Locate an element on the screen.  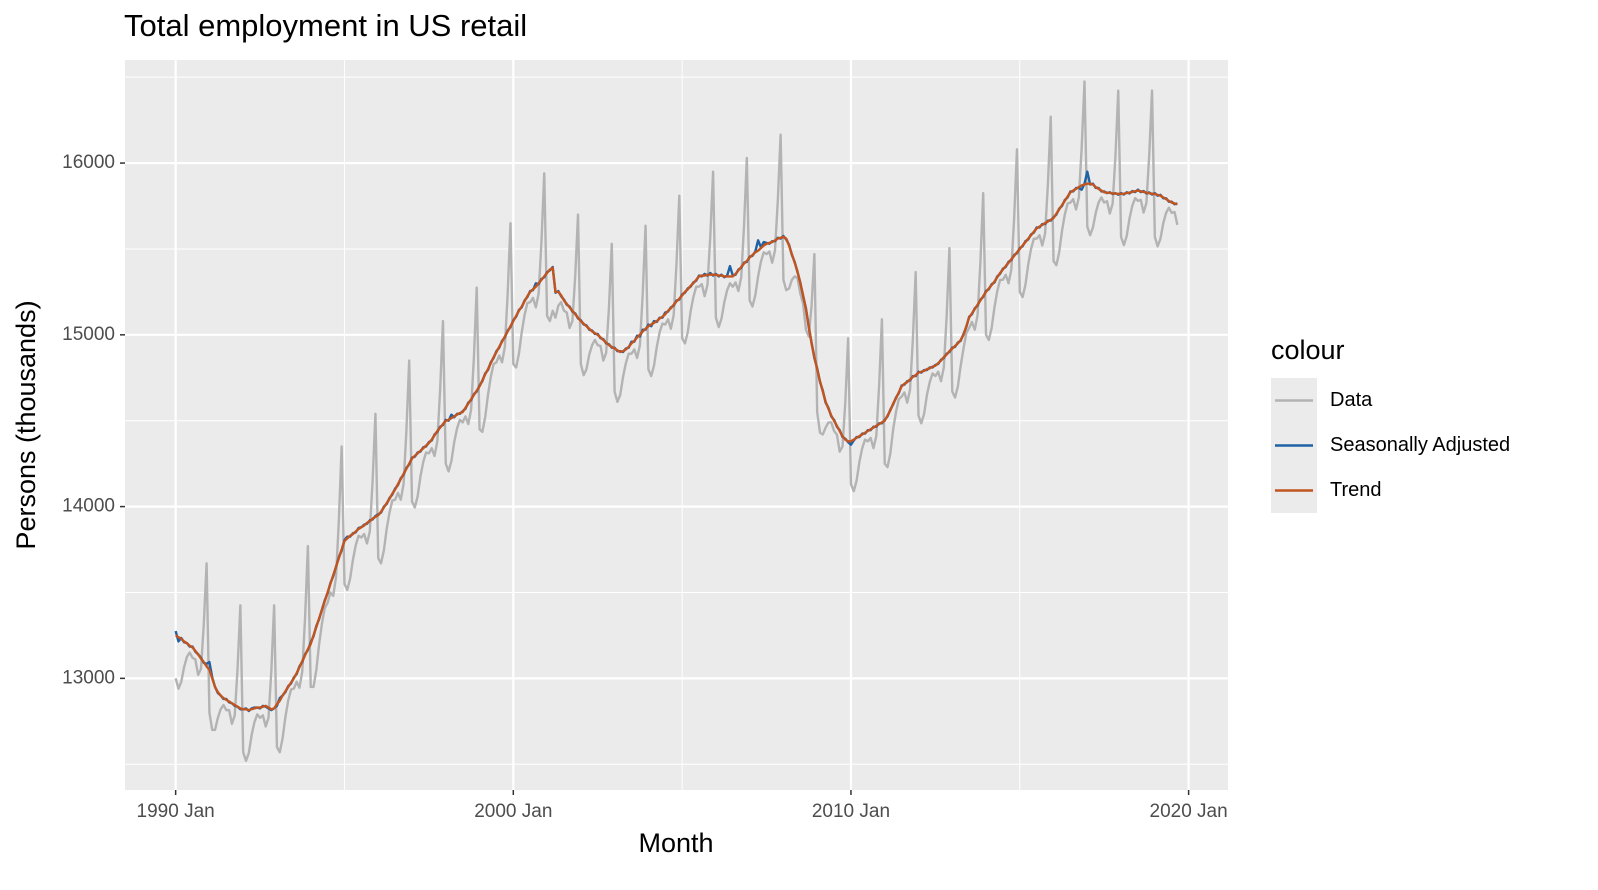
y-axis-title: Persons (thousands) is located at coordinates (26, 424).